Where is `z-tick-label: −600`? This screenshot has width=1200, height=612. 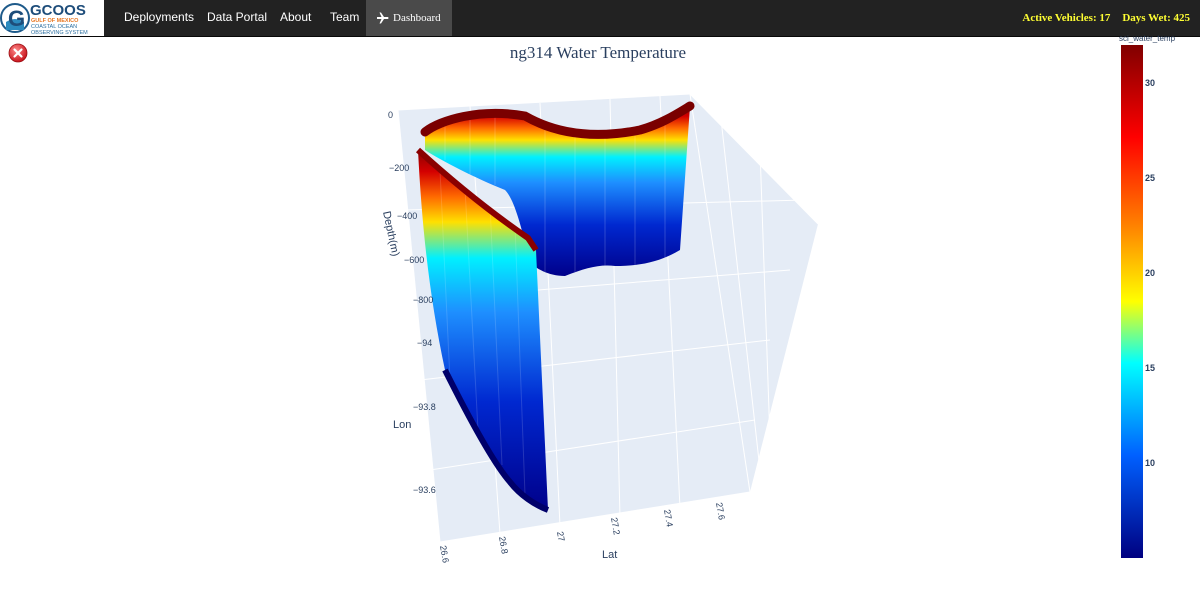
z-tick-label: −600 is located at coordinates (414, 260).